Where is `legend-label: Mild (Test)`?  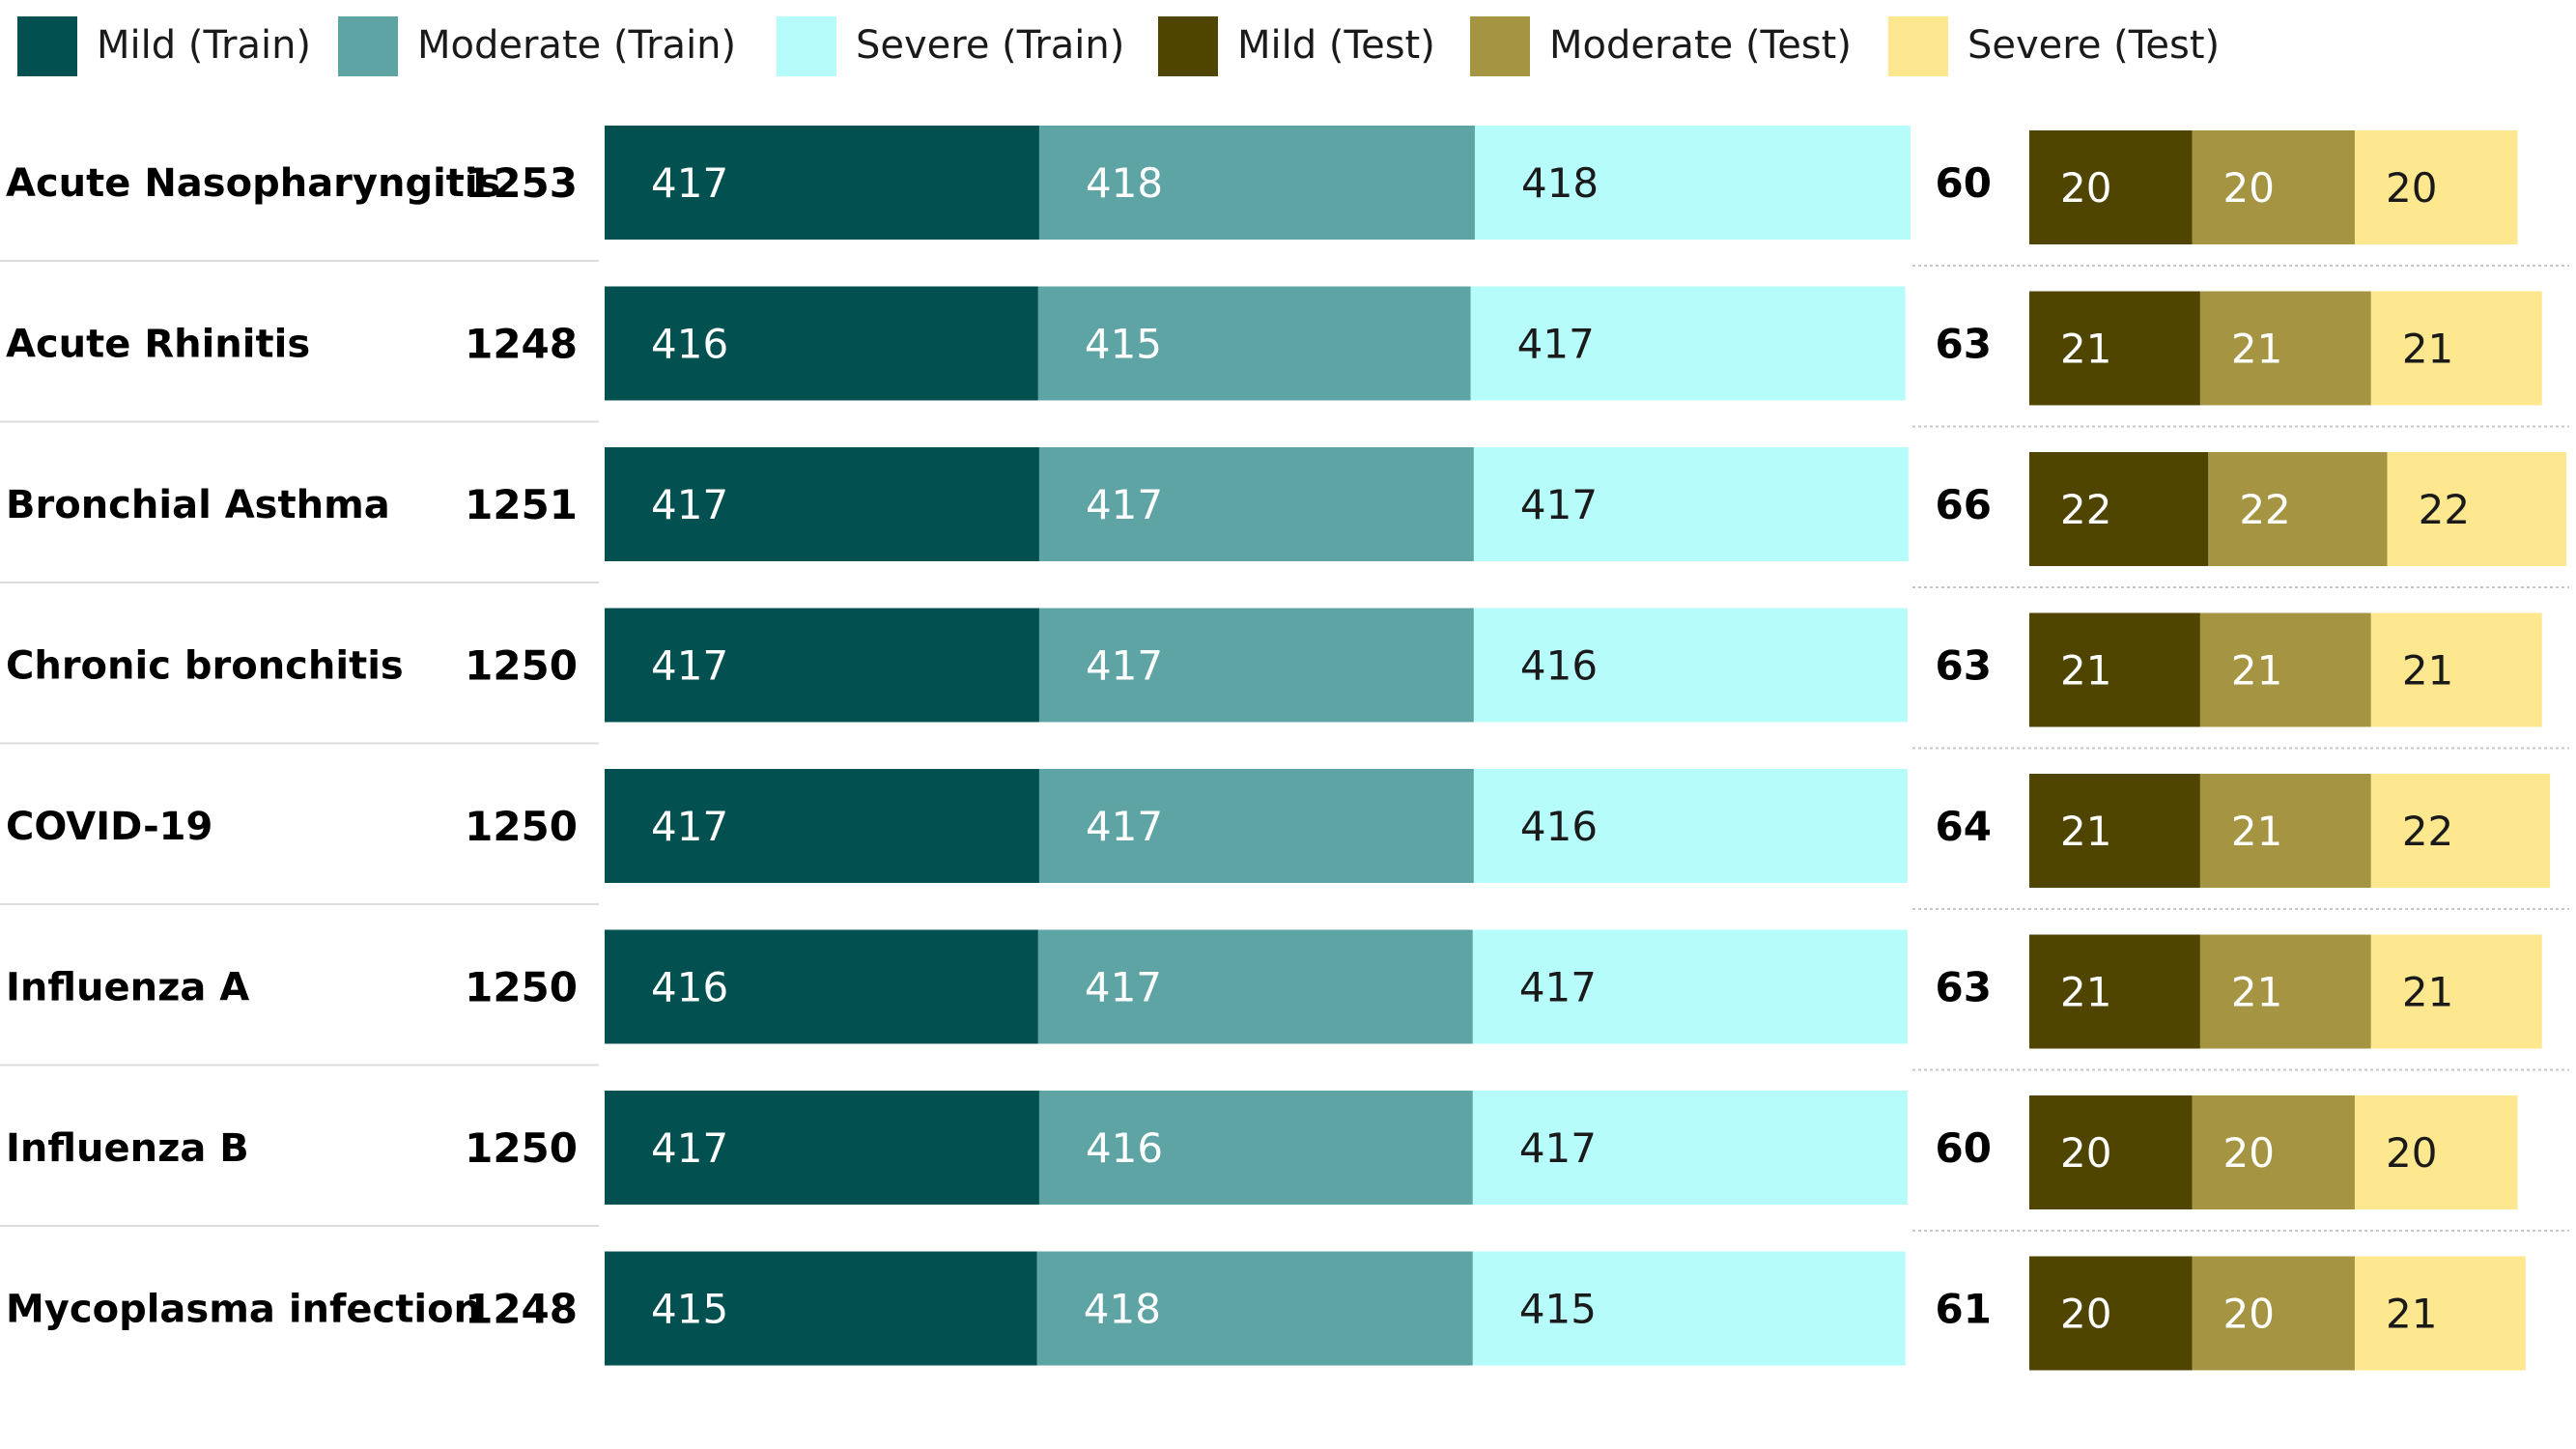 legend-label: Mild (Test) is located at coordinates (1336, 45).